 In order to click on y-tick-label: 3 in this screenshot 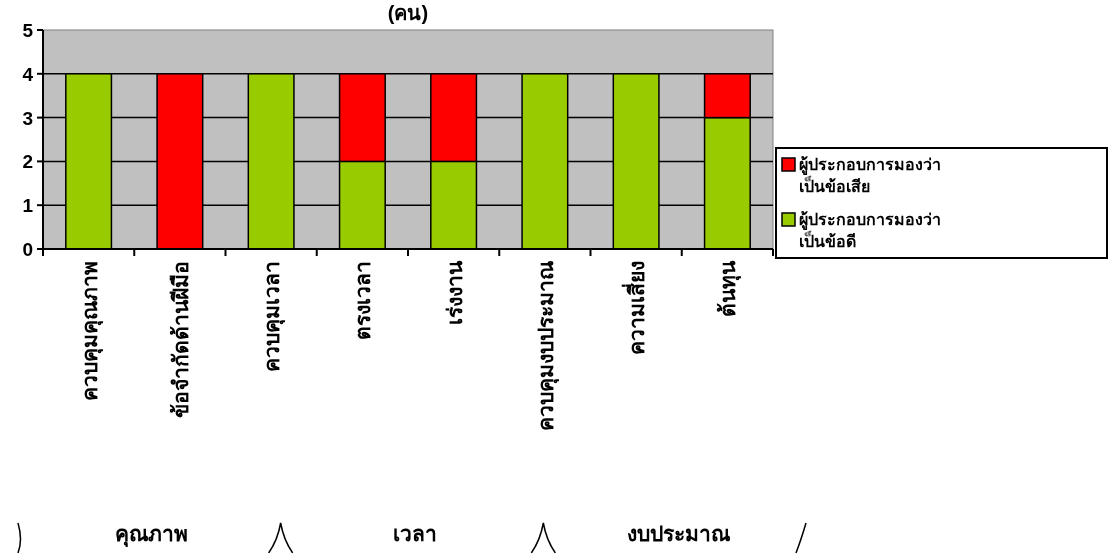, I will do `click(27, 118)`.